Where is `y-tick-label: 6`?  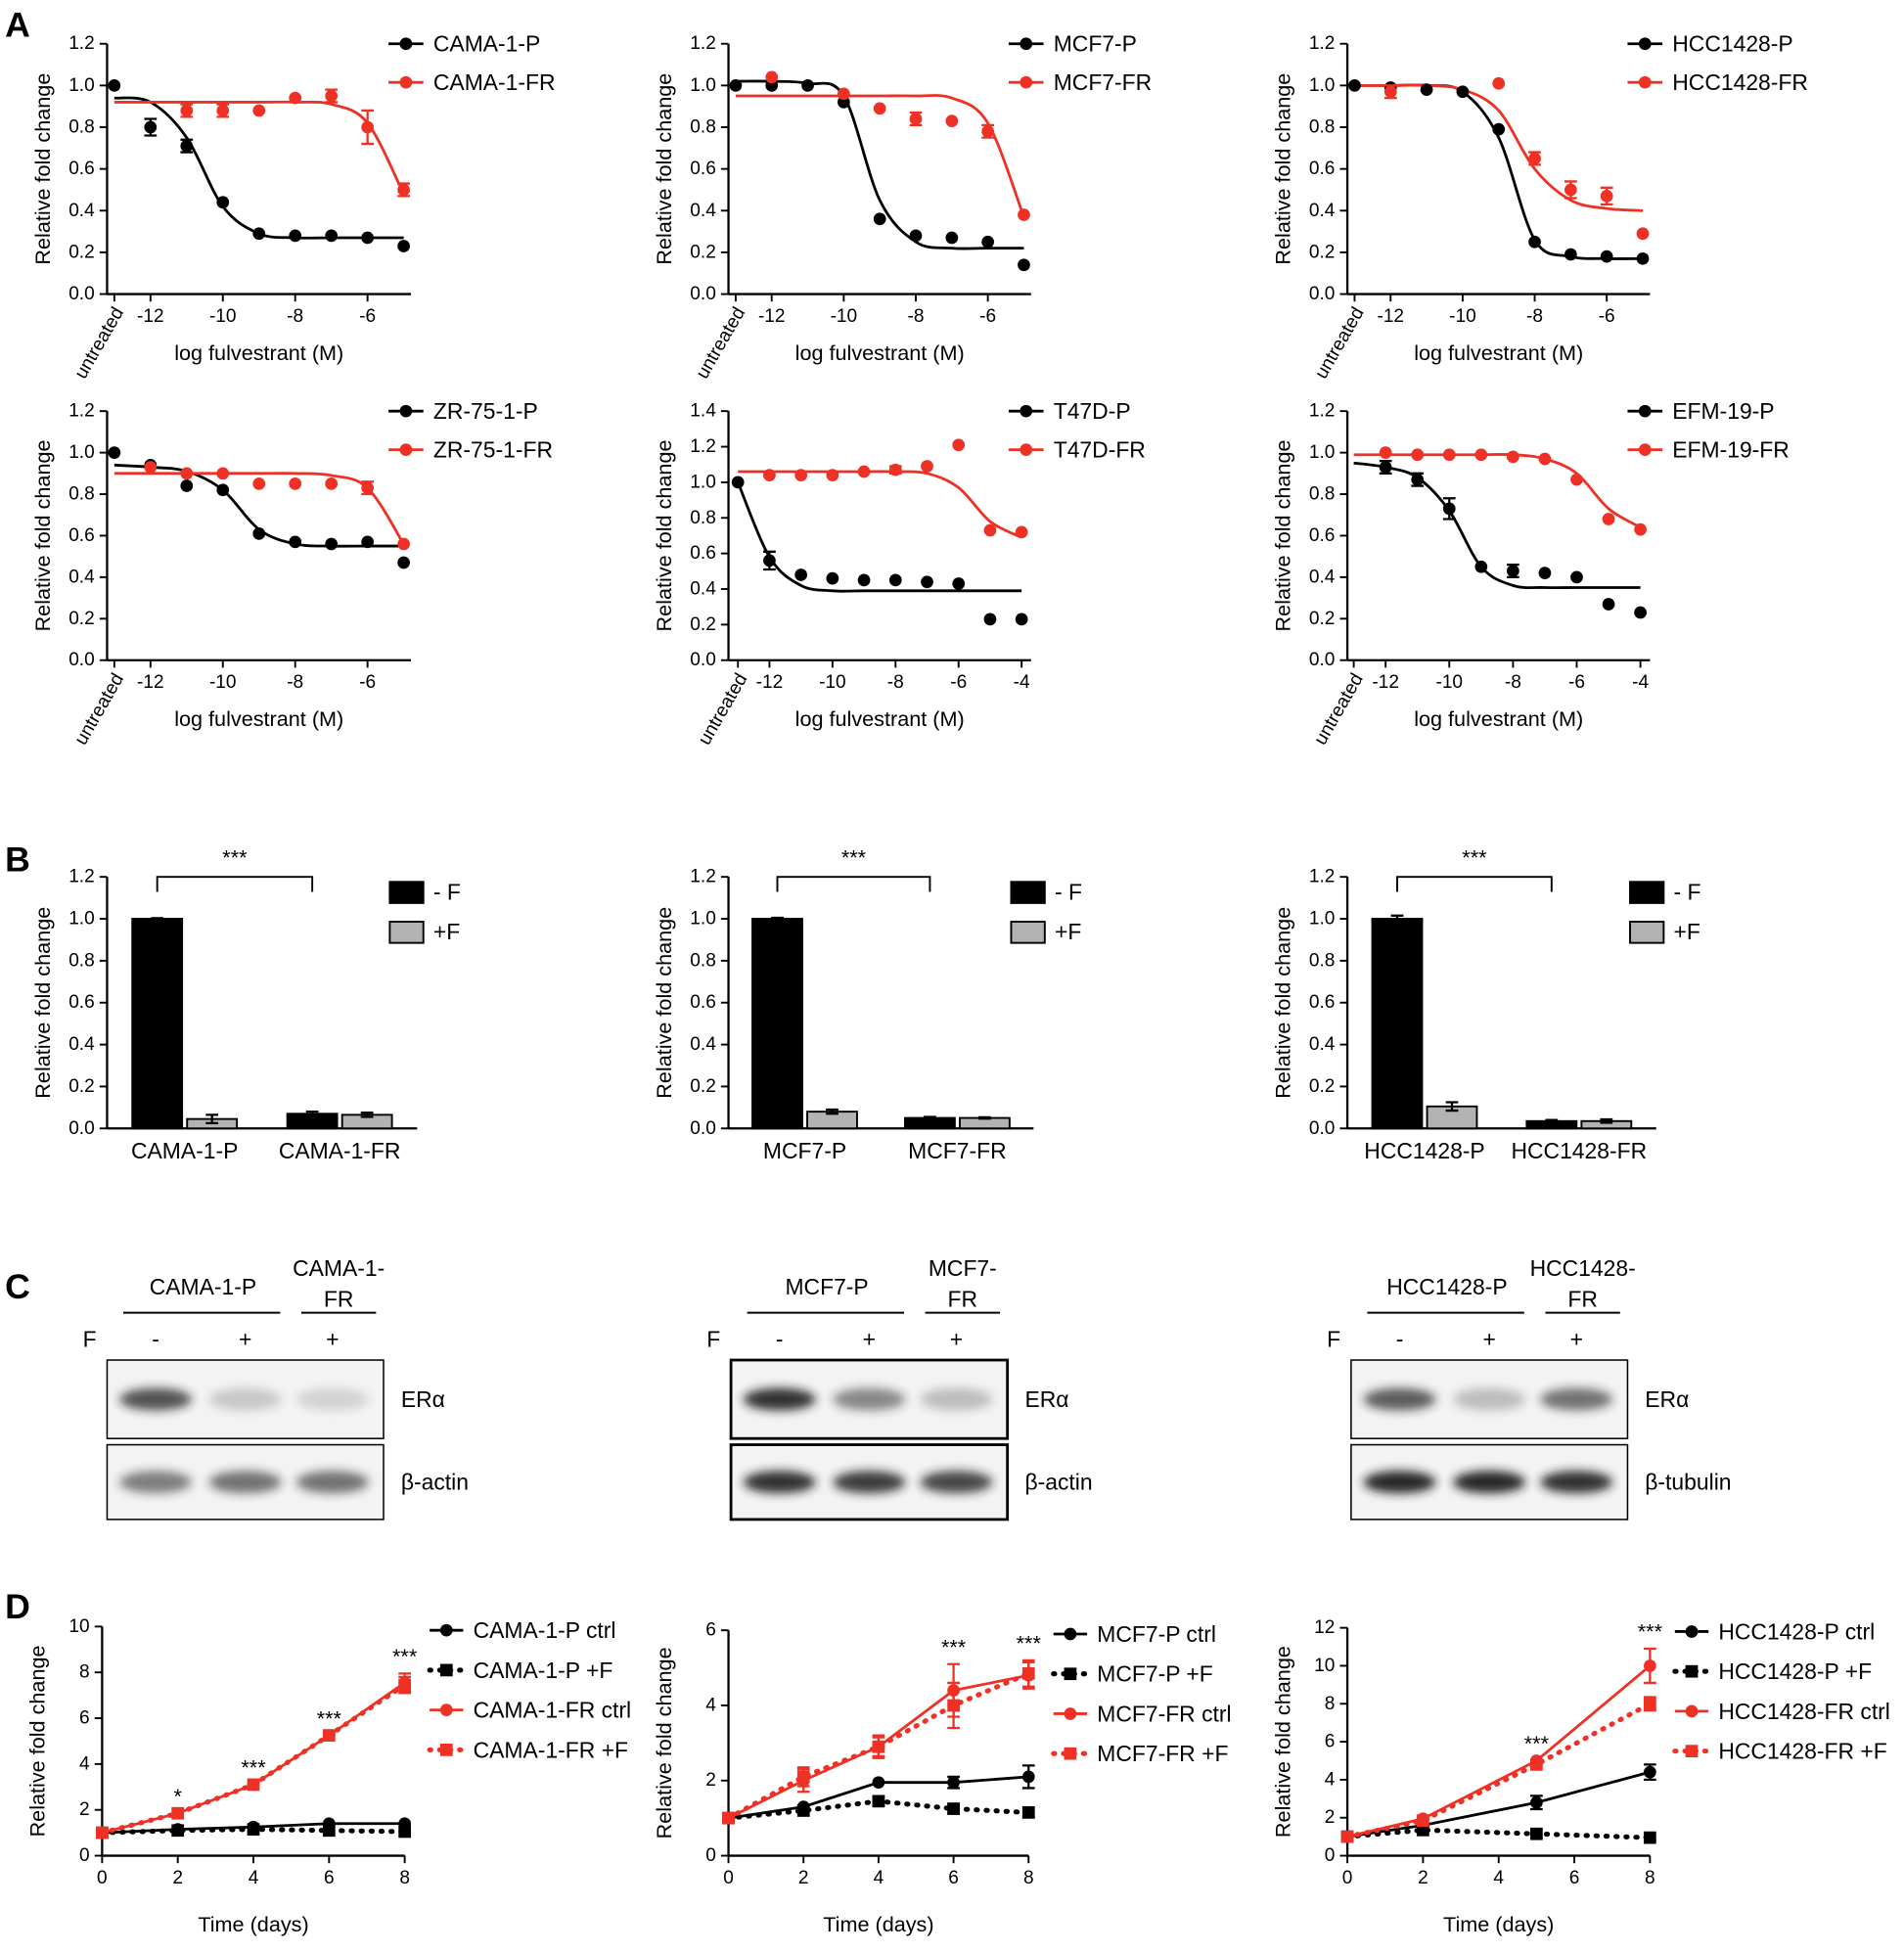
y-tick-label: 6 is located at coordinates (1330, 1742).